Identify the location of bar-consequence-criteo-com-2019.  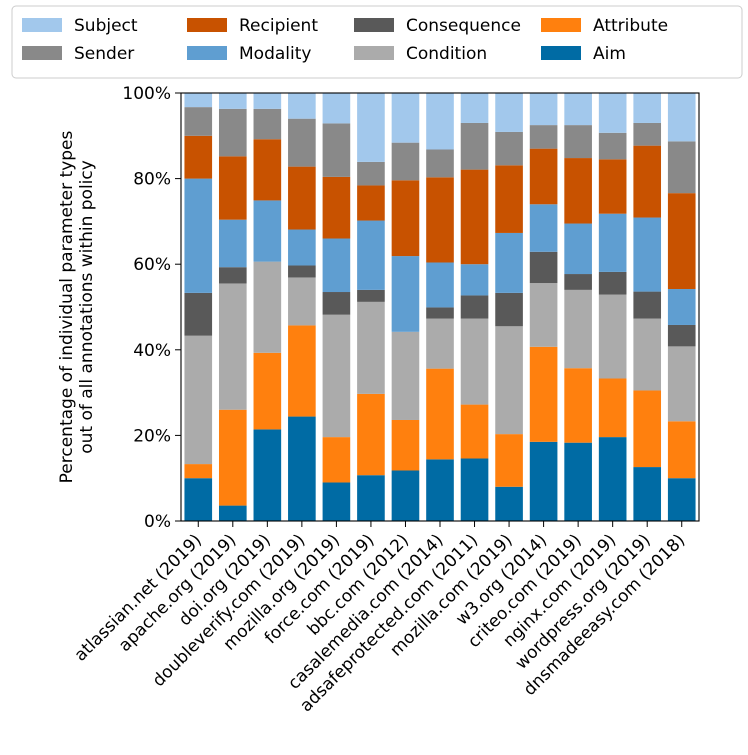
(578, 282).